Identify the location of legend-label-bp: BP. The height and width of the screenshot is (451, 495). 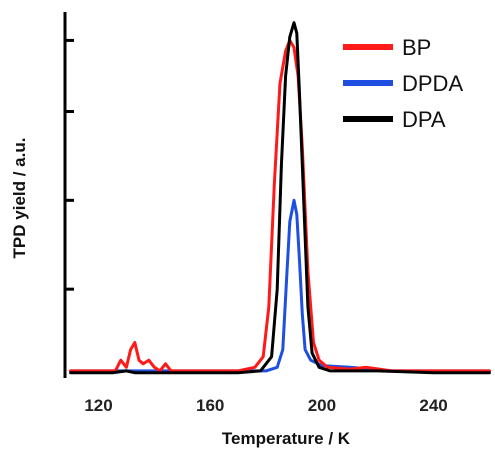
(416, 47).